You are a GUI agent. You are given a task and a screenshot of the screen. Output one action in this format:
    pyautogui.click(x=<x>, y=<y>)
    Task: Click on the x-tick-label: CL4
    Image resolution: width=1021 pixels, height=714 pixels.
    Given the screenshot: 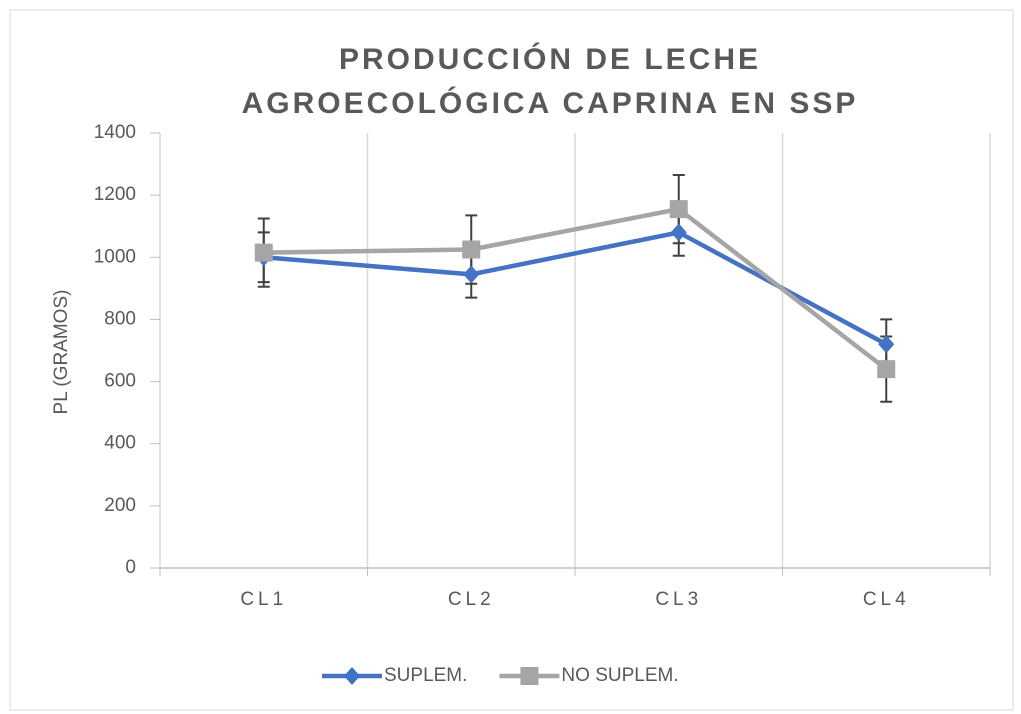 What is the action you would take?
    pyautogui.click(x=886, y=599)
    